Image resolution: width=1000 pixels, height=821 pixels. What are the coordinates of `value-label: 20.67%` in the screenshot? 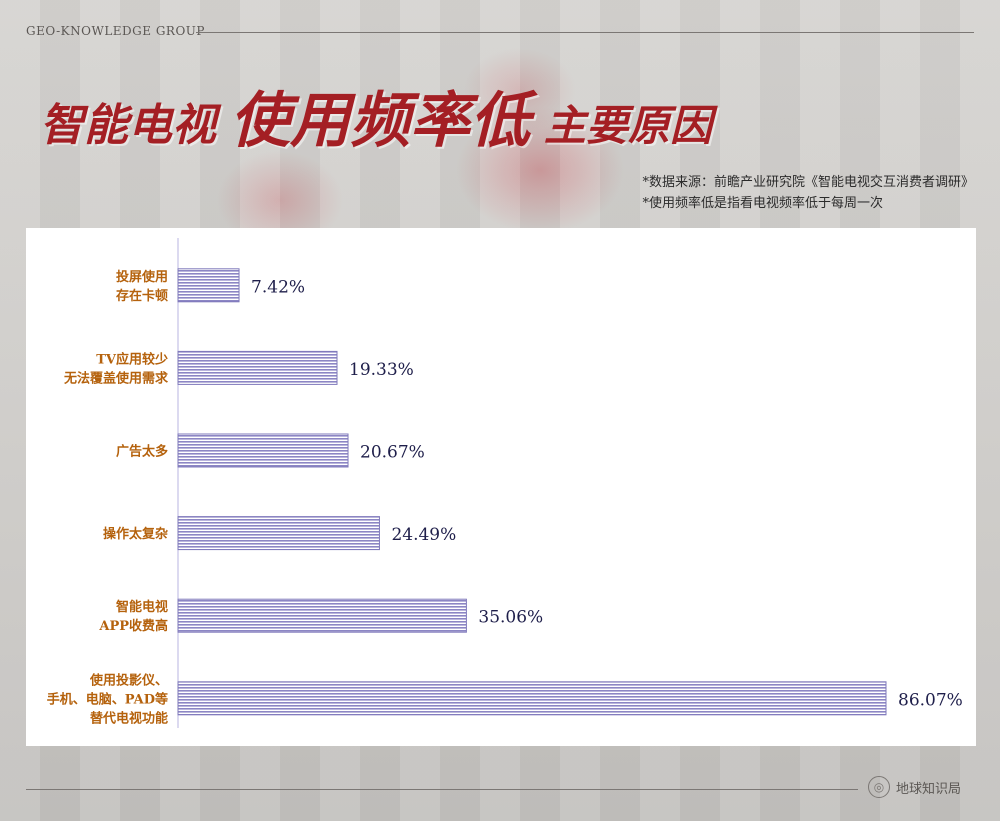 It's located at (392, 453).